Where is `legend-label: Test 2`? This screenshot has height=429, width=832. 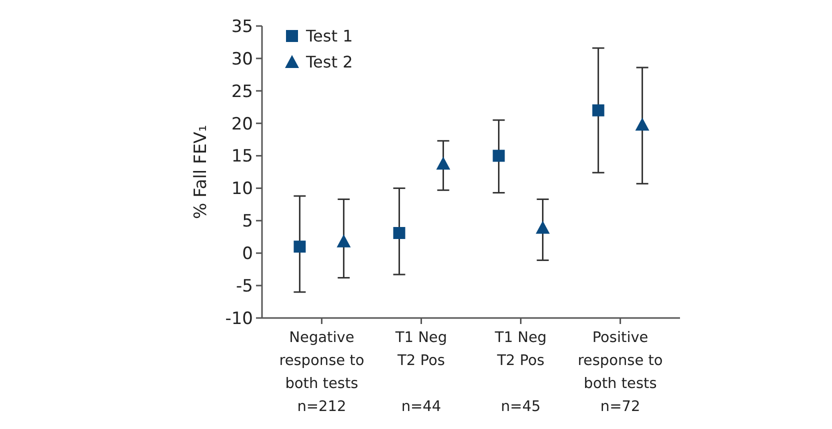
legend-label: Test 2 is located at coordinates (329, 62).